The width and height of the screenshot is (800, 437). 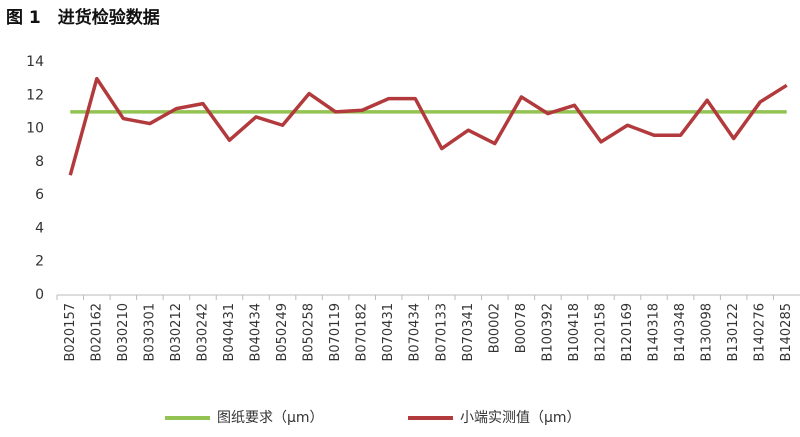 What do you see at coordinates (39, 262) in the screenshot?
I see `y-tick-label: 2` at bounding box center [39, 262].